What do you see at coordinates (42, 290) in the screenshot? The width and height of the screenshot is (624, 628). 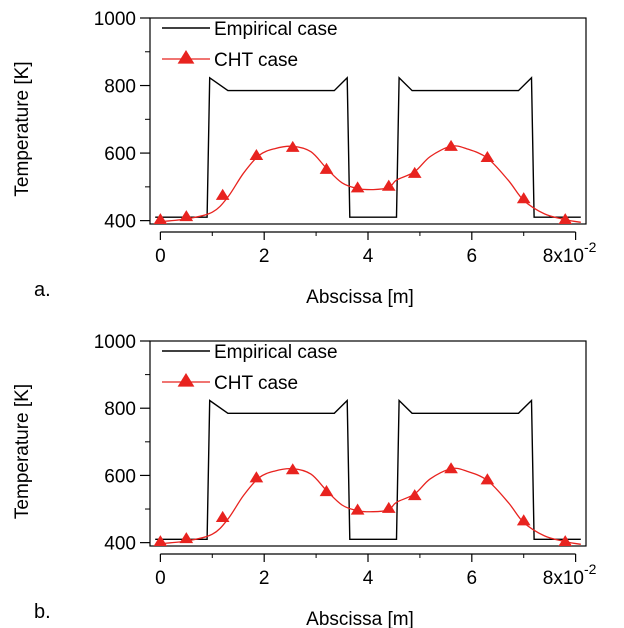 I see `panel-label: a.` at bounding box center [42, 290].